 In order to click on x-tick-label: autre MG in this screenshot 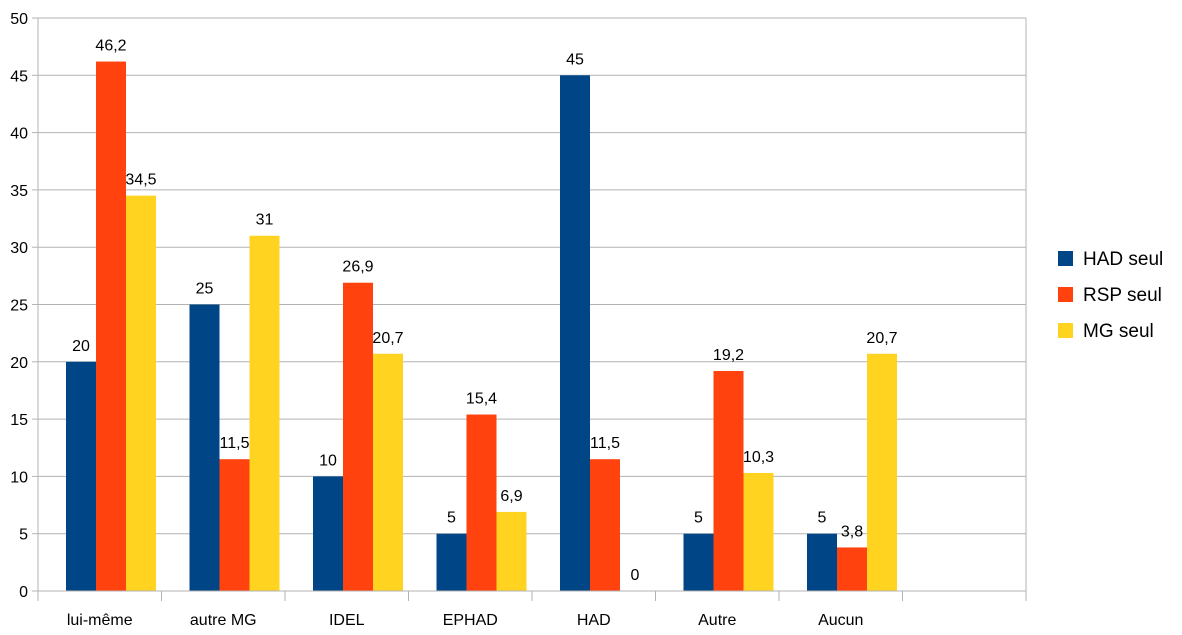, I will do `click(223, 620)`.